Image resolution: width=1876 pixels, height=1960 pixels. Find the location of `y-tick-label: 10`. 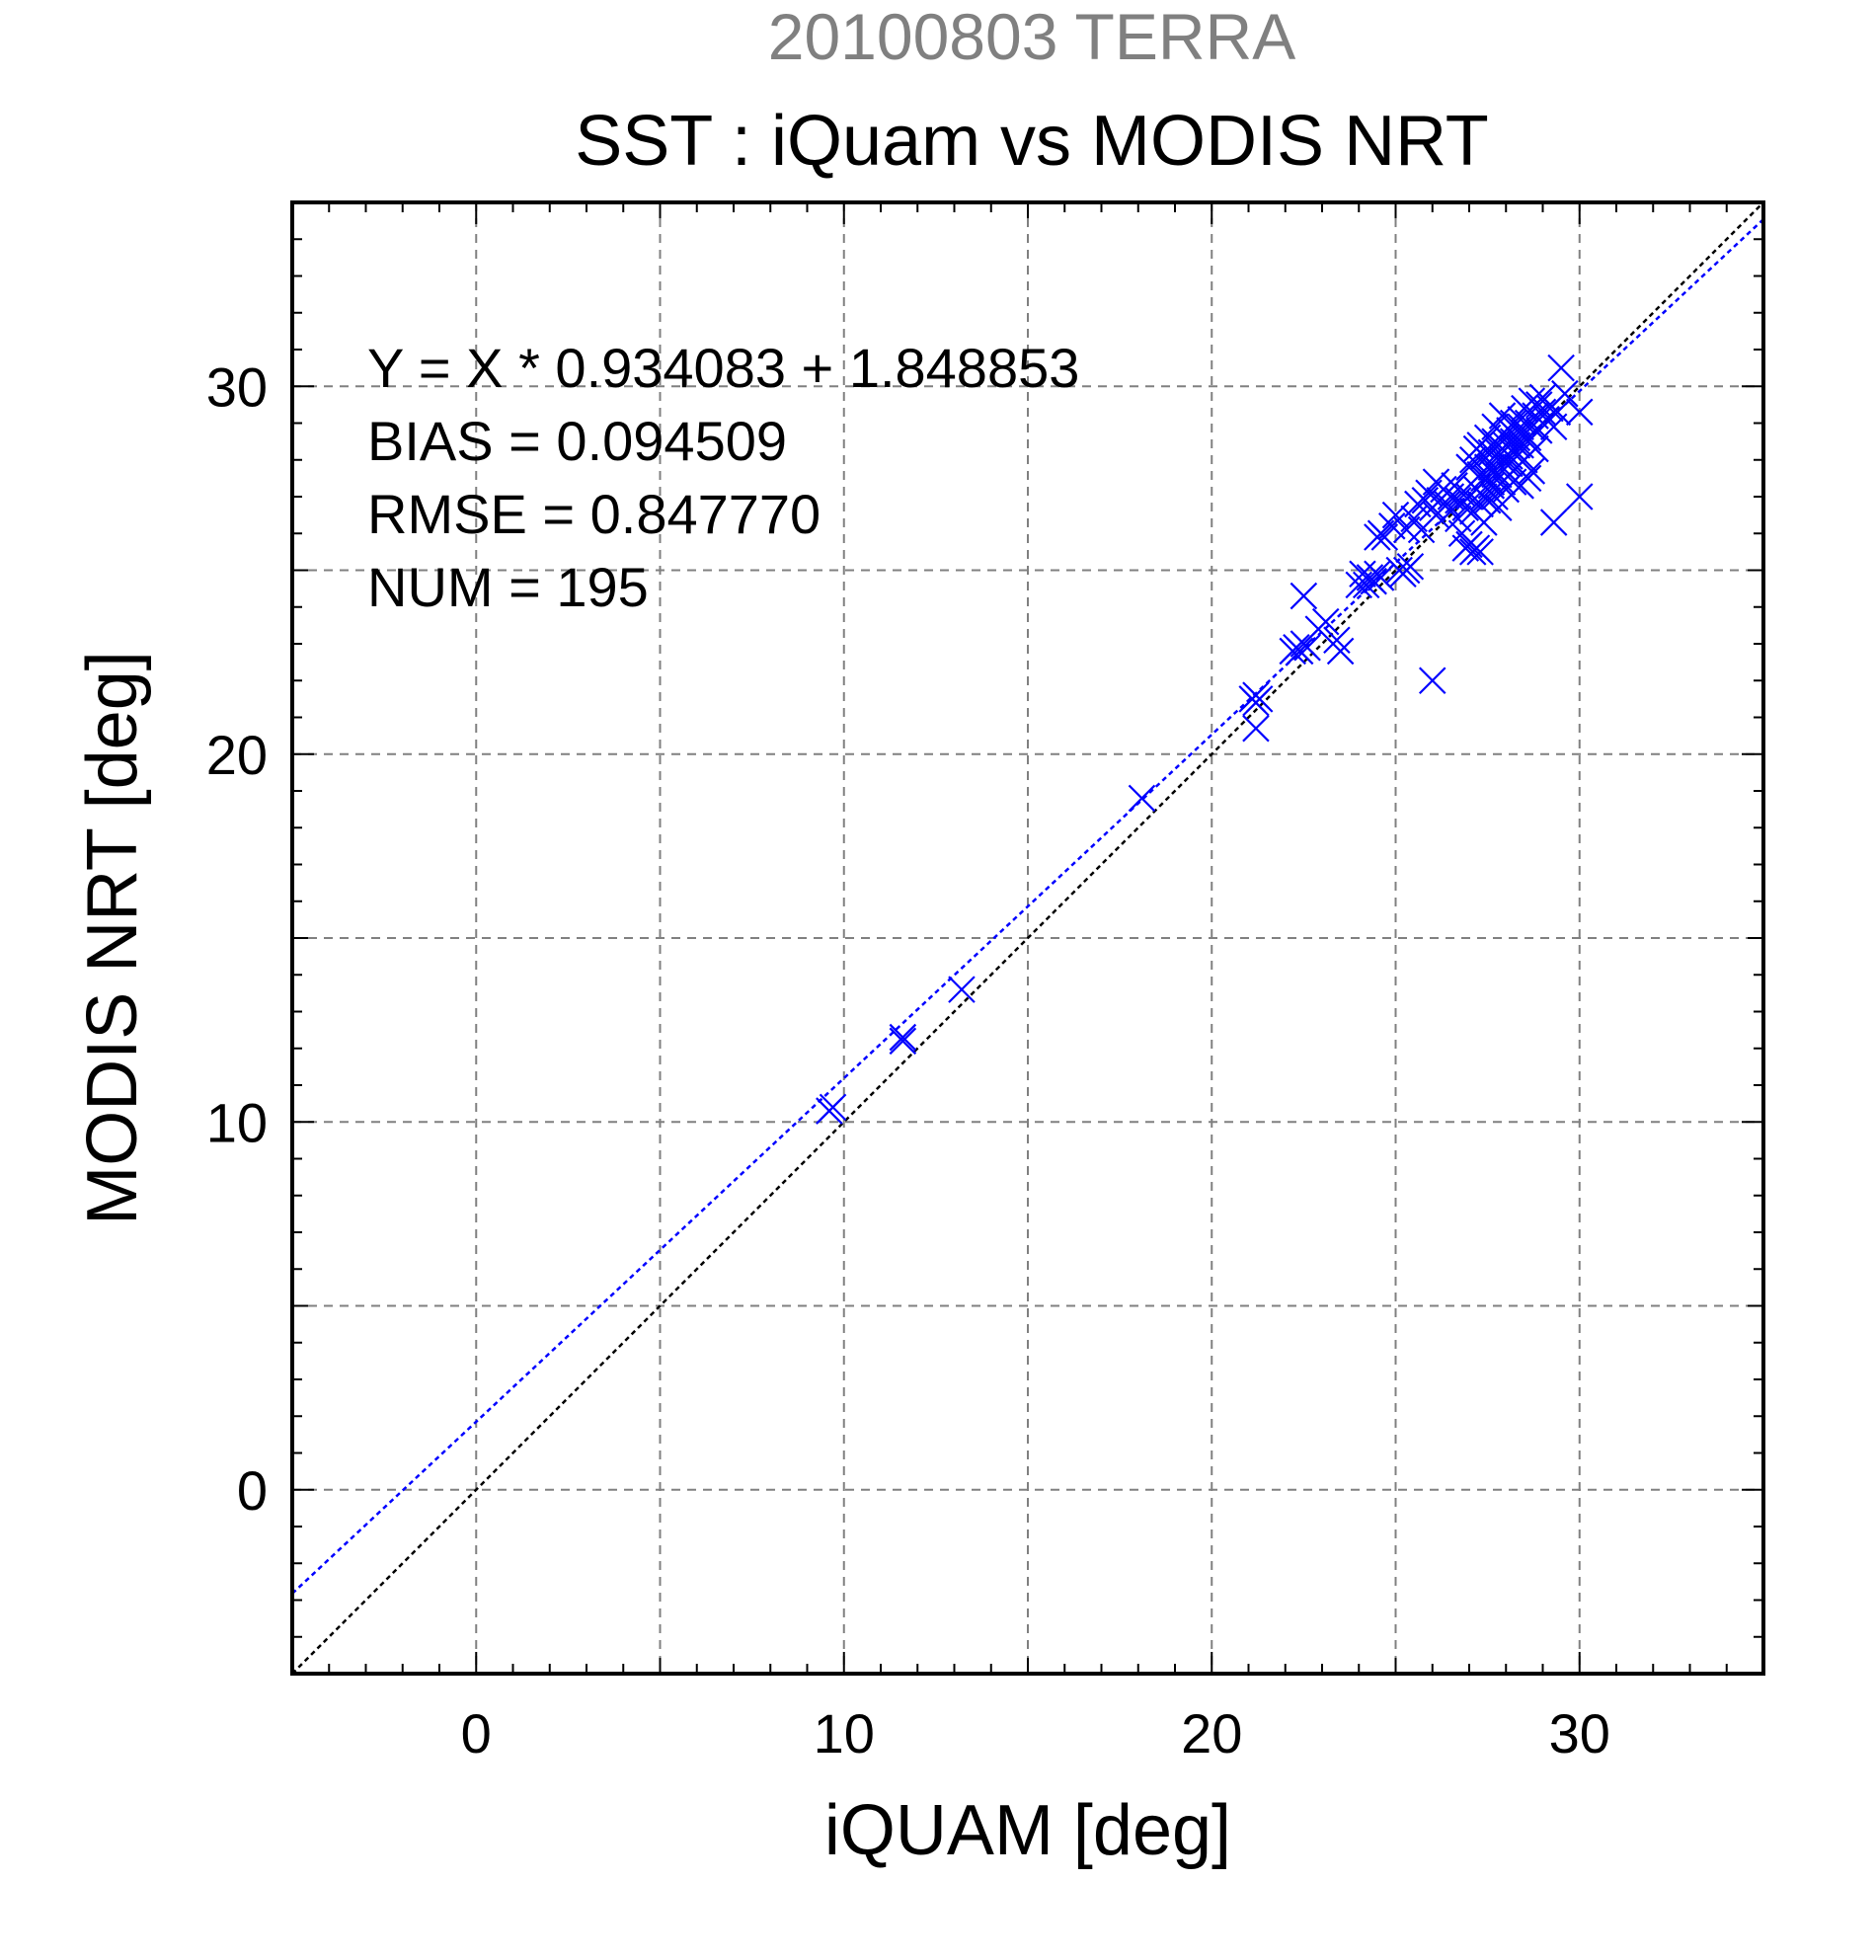

y-tick-label: 10 is located at coordinates (237, 1122).